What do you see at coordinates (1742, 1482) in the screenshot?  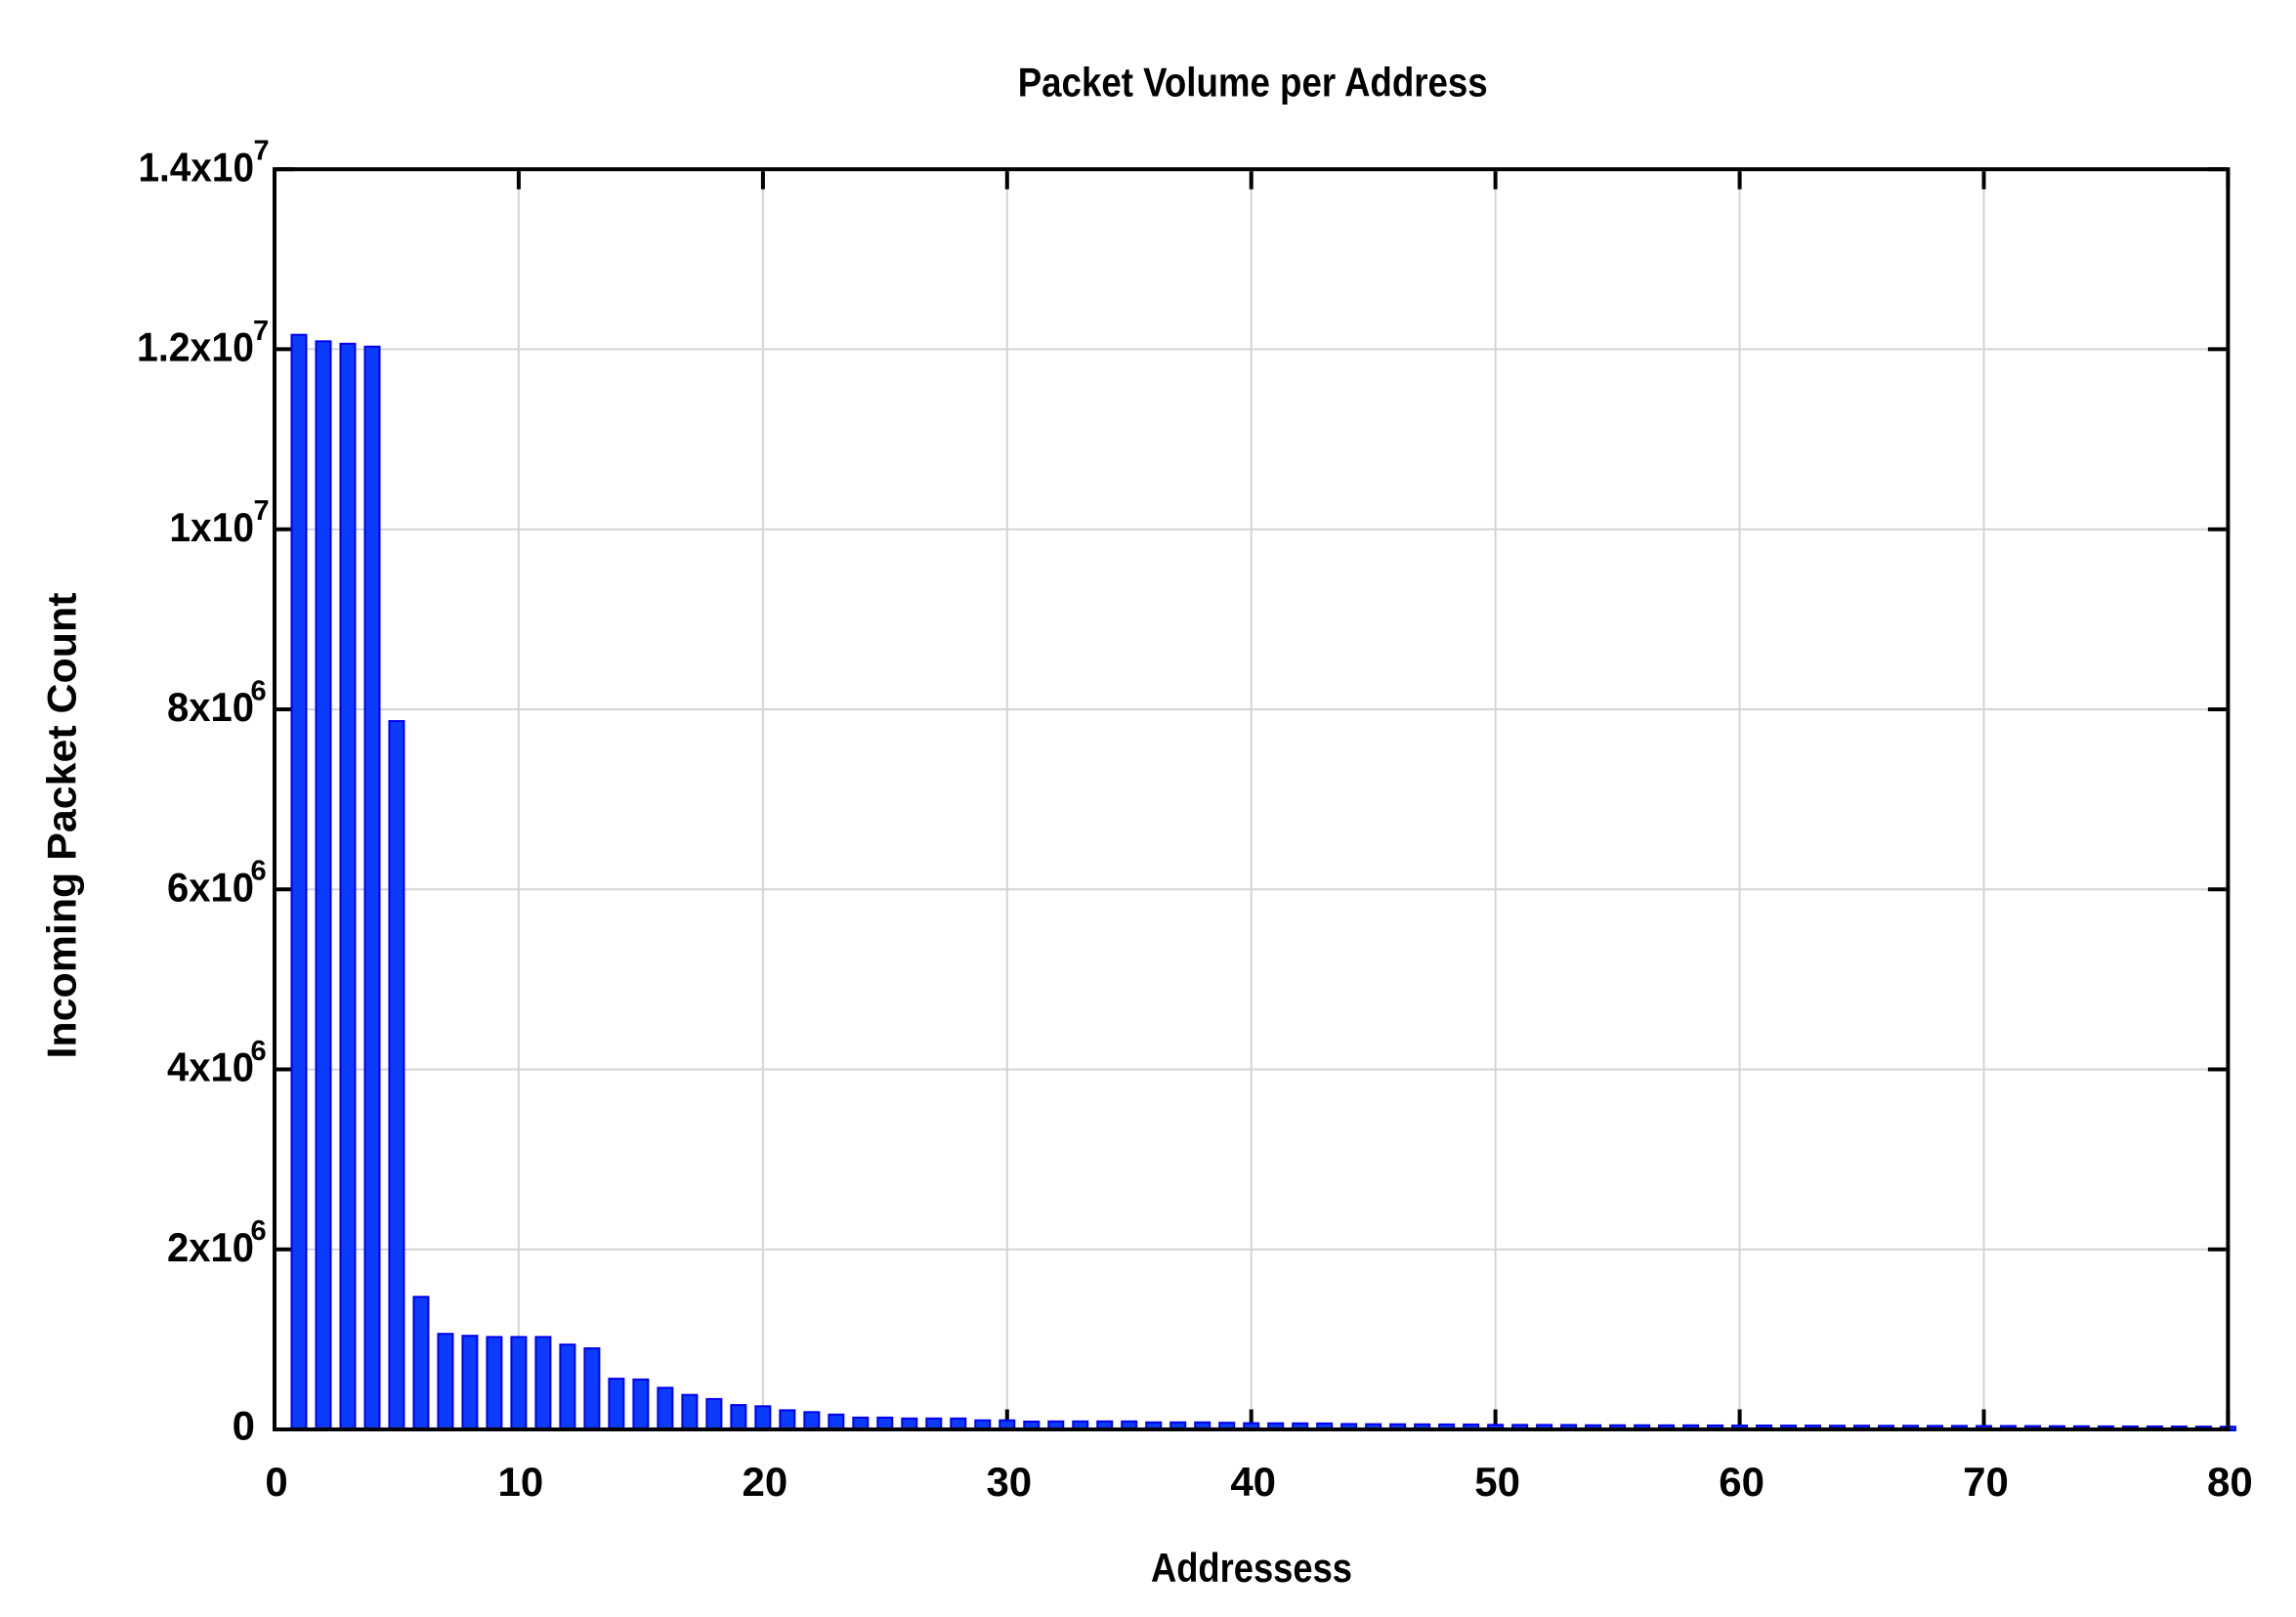 I see `svg-text: 60` at bounding box center [1742, 1482].